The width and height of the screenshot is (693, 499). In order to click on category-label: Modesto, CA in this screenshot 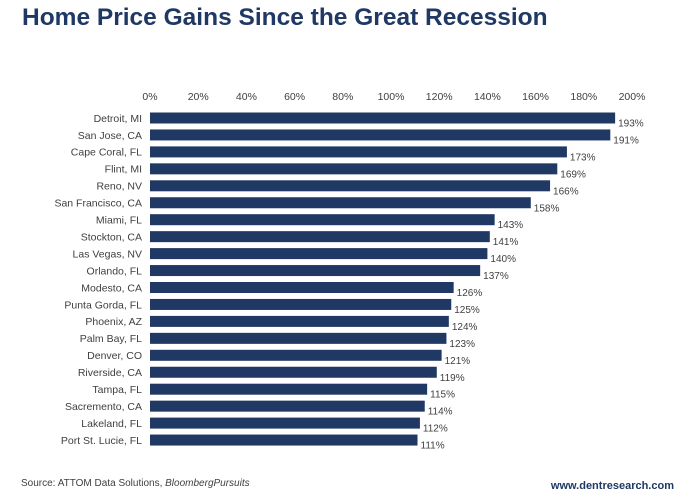, I will do `click(111, 288)`.